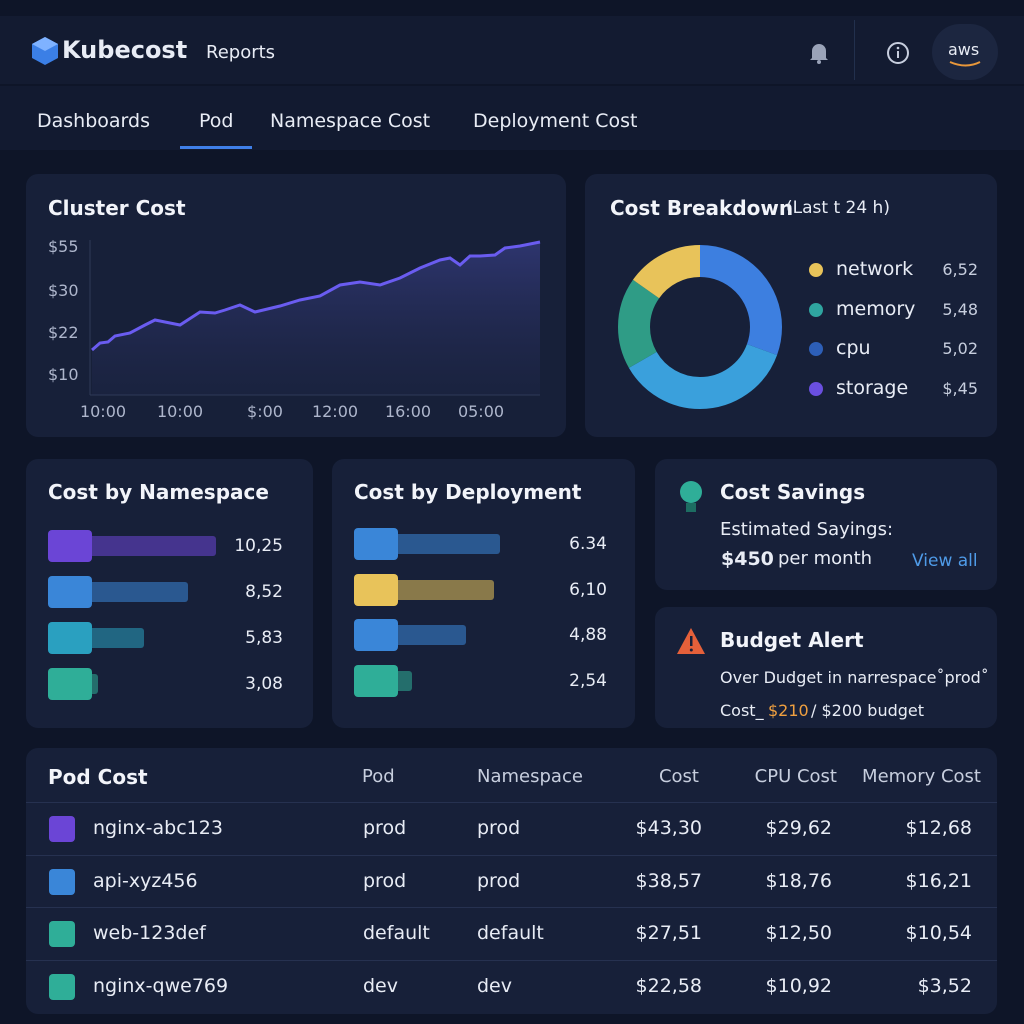 The image size is (1024, 1024). What do you see at coordinates (938, 933) in the screenshot?
I see `table-cell: $10,54` at bounding box center [938, 933].